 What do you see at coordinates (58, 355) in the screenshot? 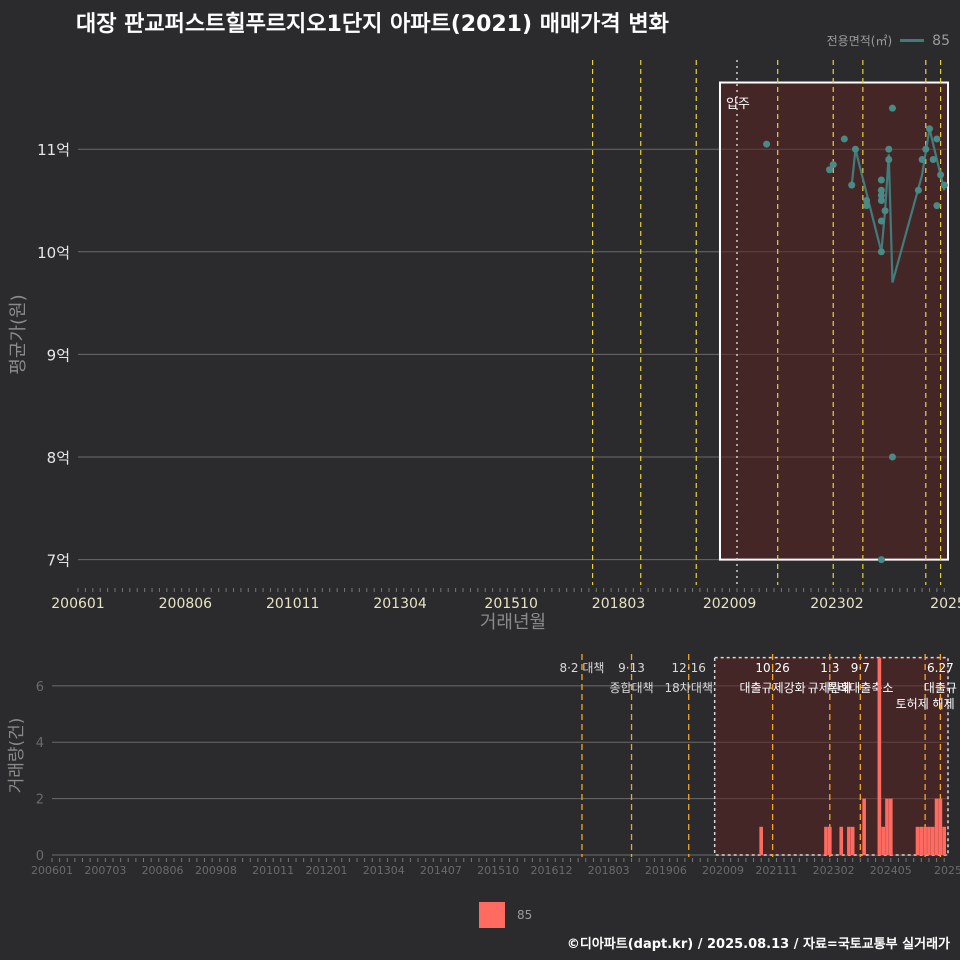
I see `y-tick-label: 9억` at bounding box center [58, 355].